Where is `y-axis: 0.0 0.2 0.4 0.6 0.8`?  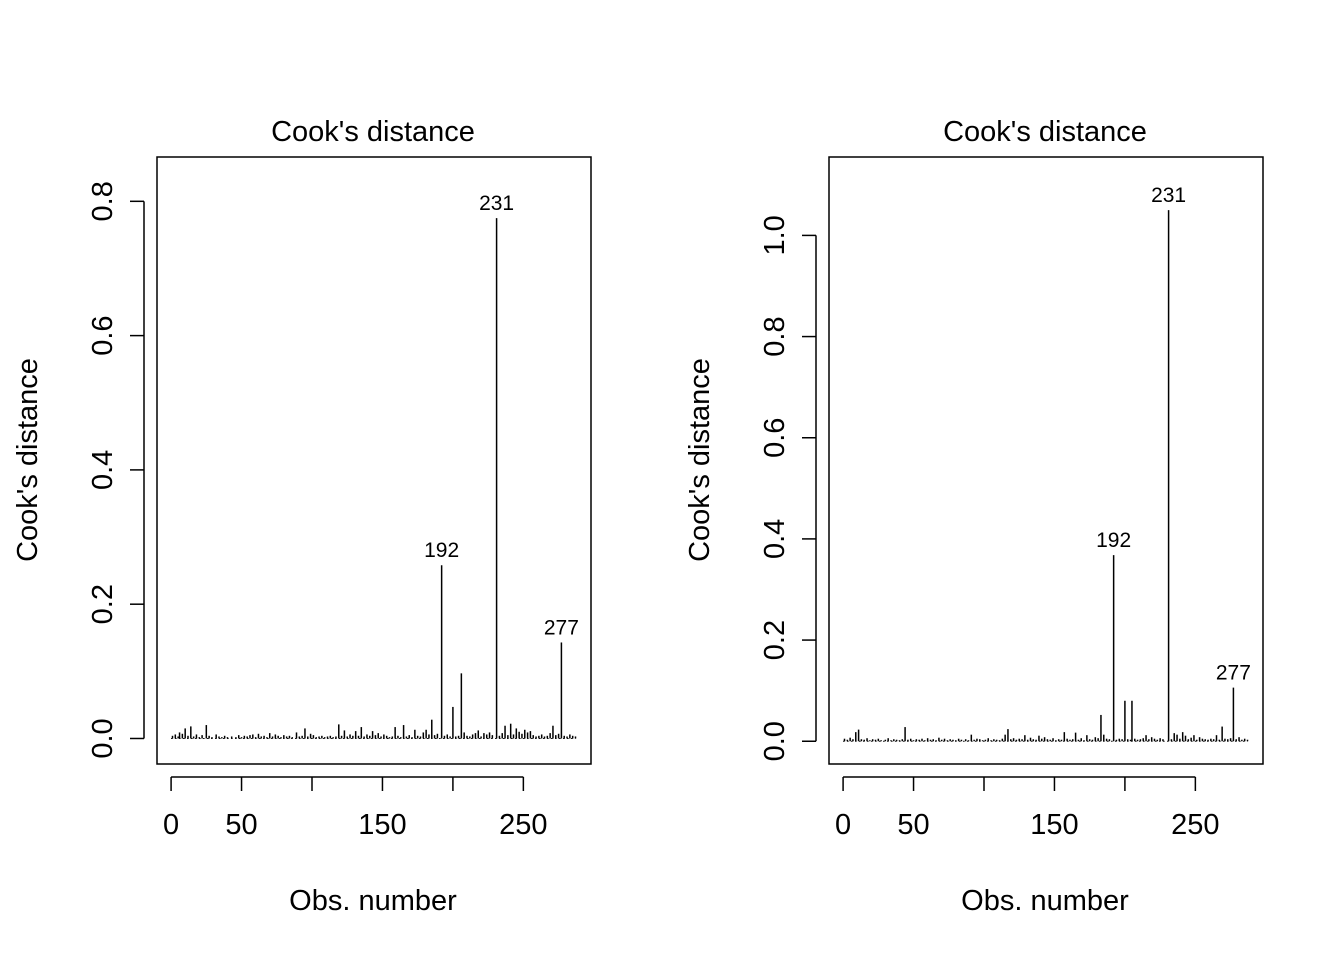
y-axis: 0.0 0.2 0.4 0.6 0.8 is located at coordinates (116, 470).